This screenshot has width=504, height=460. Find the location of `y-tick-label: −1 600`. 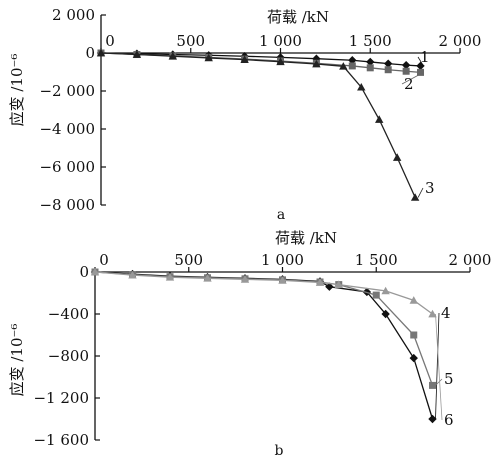

y-tick-label: −1 600 is located at coordinates (61, 440).